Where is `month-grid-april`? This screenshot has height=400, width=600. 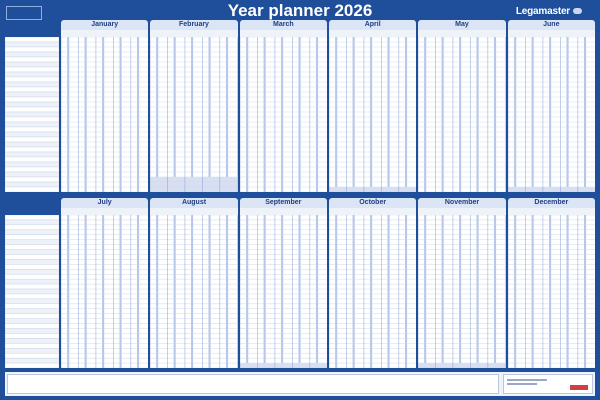
month-grid-april is located at coordinates (373, 114).